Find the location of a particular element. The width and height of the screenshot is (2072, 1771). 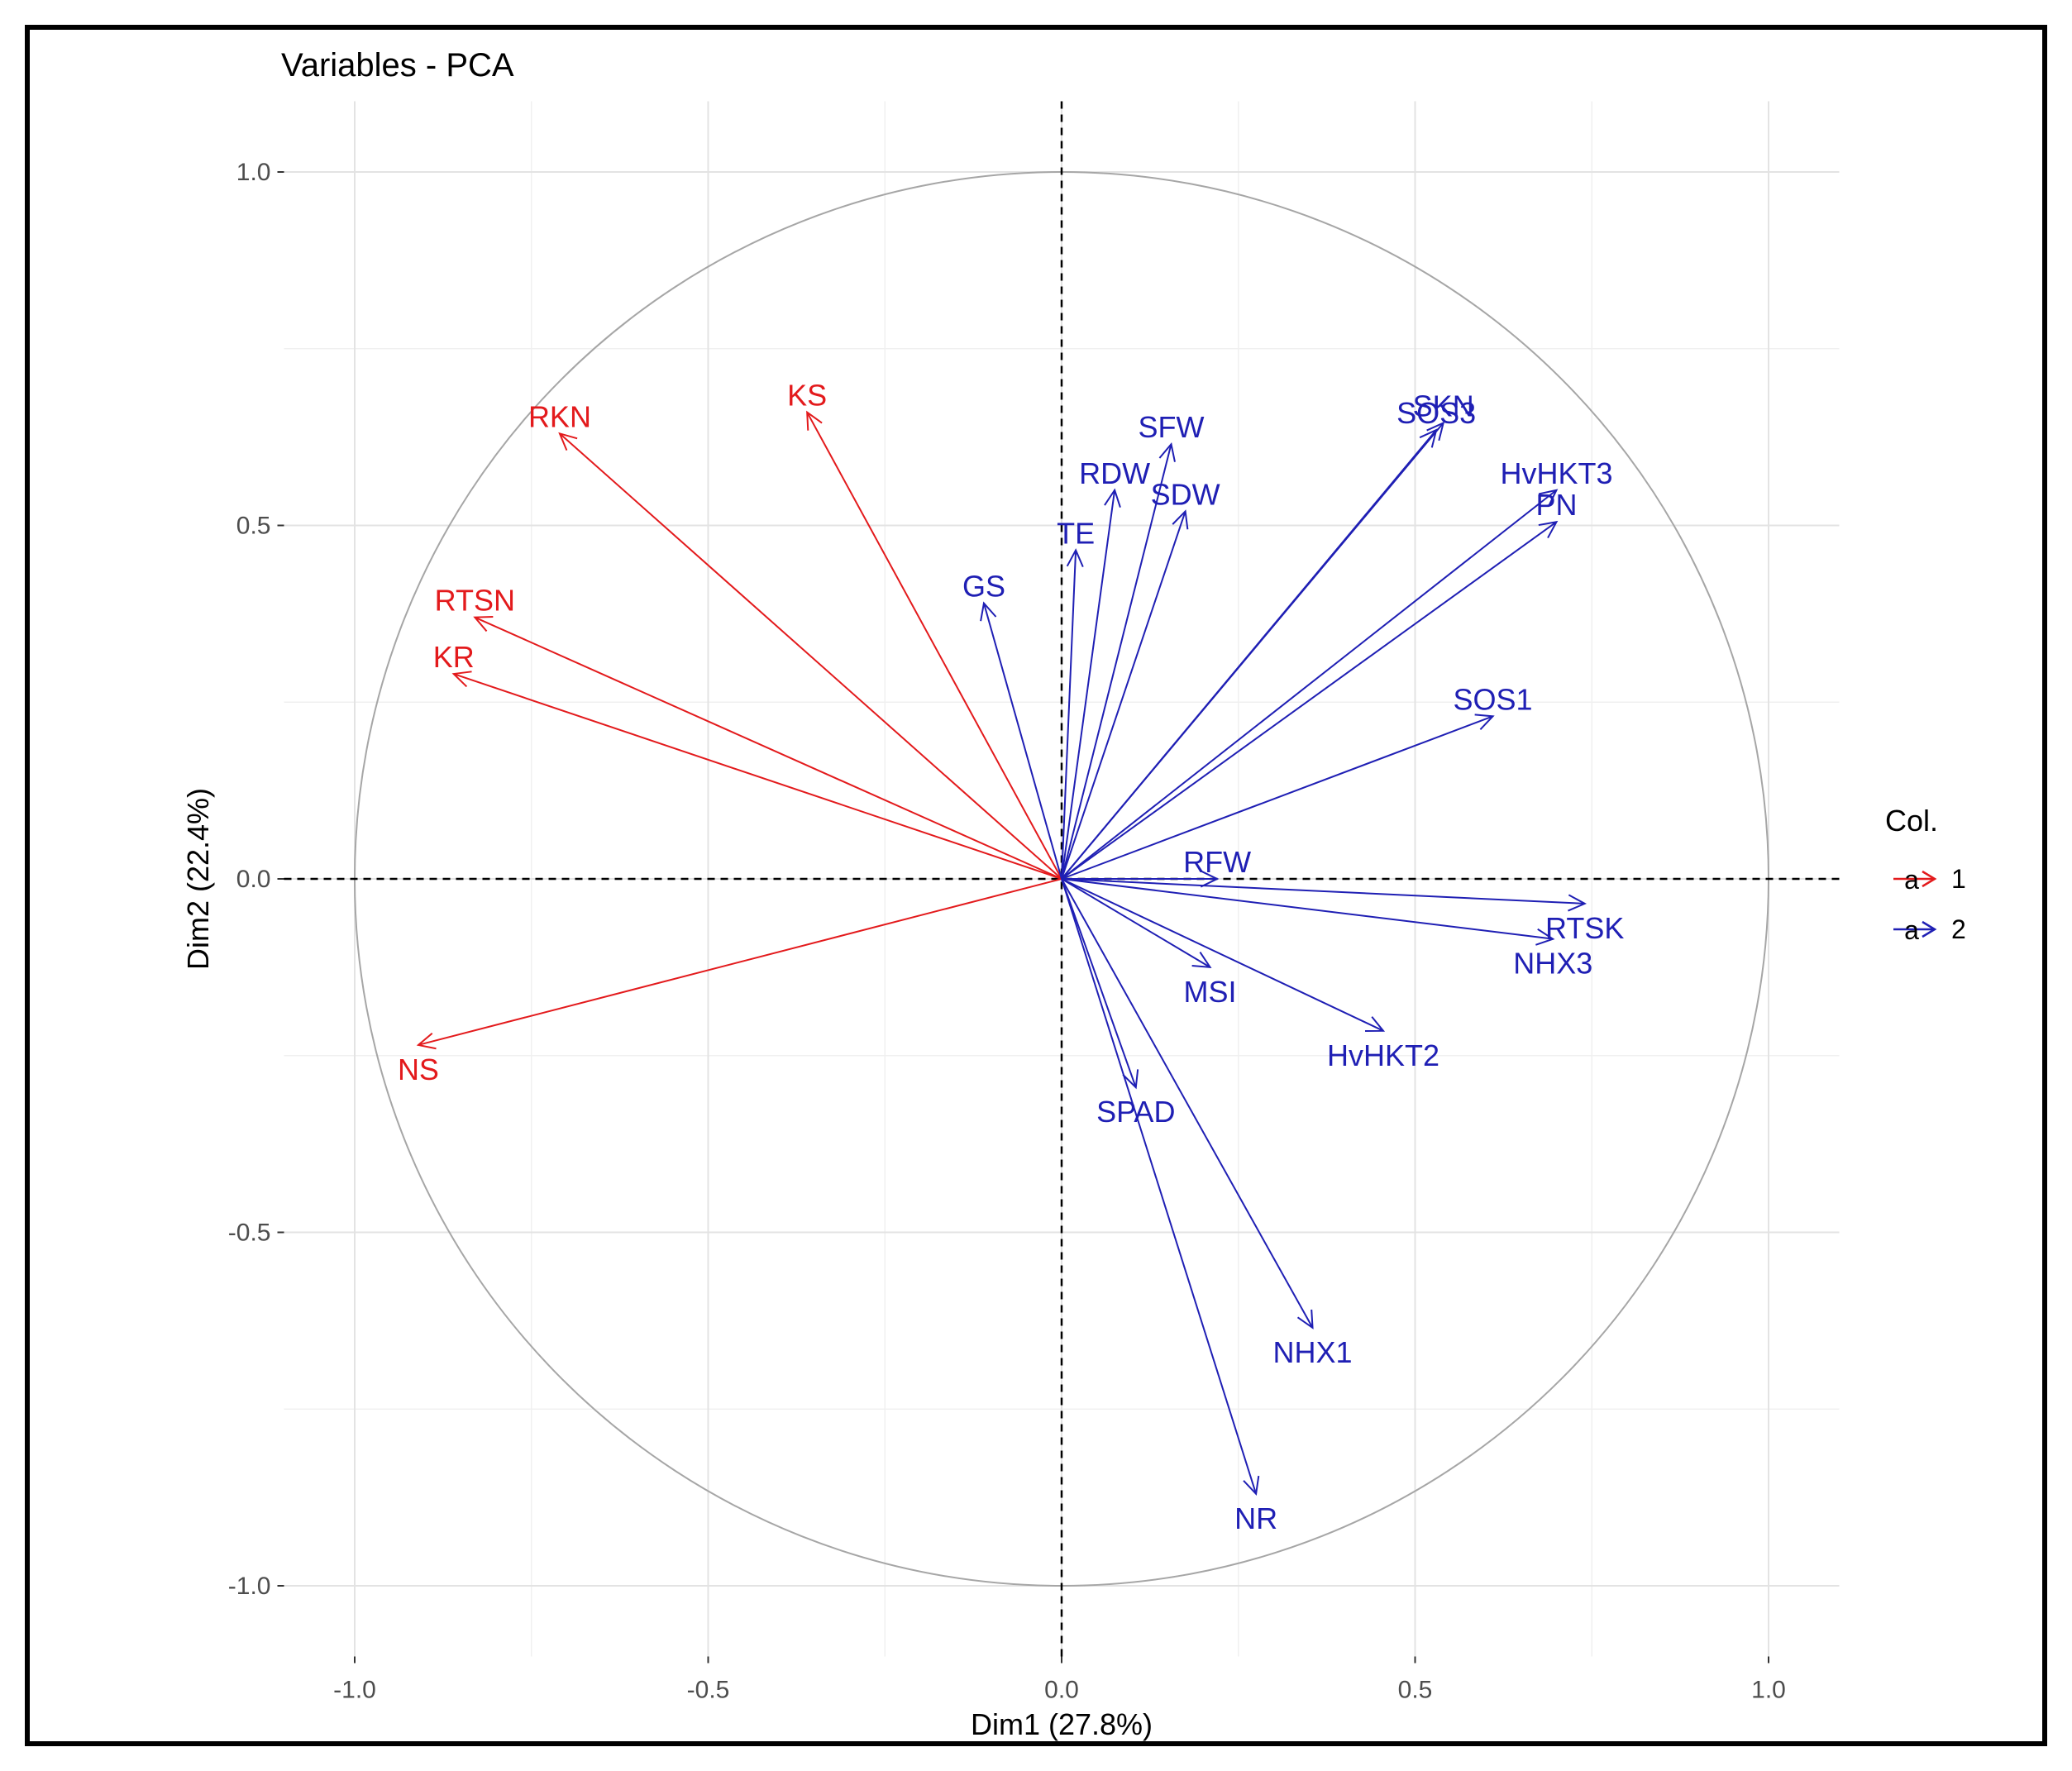

legend-entry-label: 1 is located at coordinates (1958, 879).